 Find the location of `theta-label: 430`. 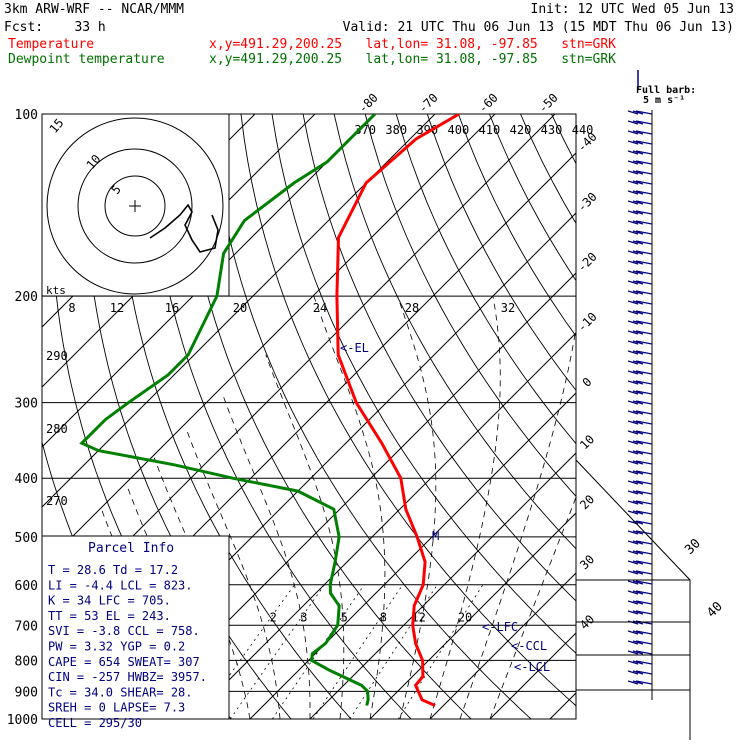

theta-label: 430 is located at coordinates (552, 130).